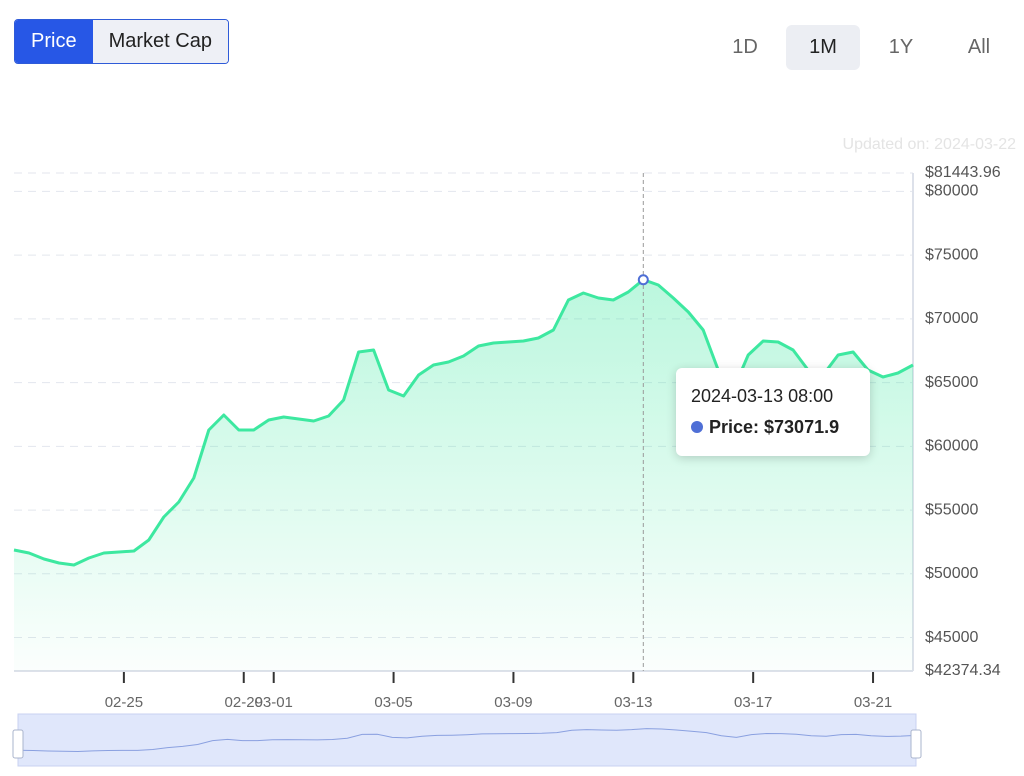 This screenshot has height=776, width=1024. Describe the element at coordinates (930, 144) in the screenshot. I see `updated-label: Updated on: 2024-03-22` at that location.